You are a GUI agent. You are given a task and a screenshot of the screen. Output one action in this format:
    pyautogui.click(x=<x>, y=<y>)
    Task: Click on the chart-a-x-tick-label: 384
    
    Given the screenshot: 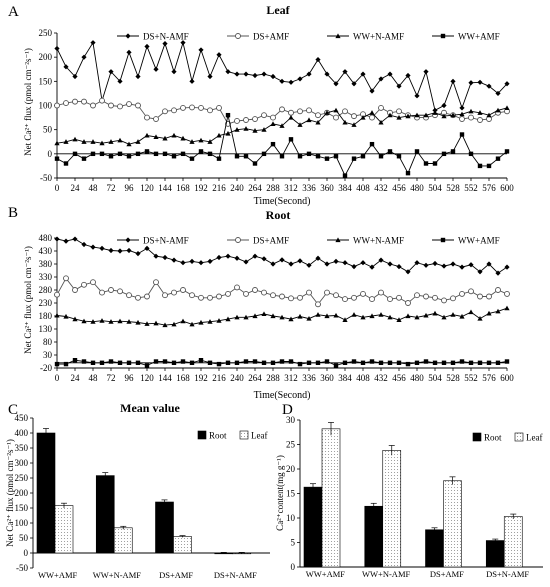 What is the action you would take?
    pyautogui.click(x=345, y=188)
    